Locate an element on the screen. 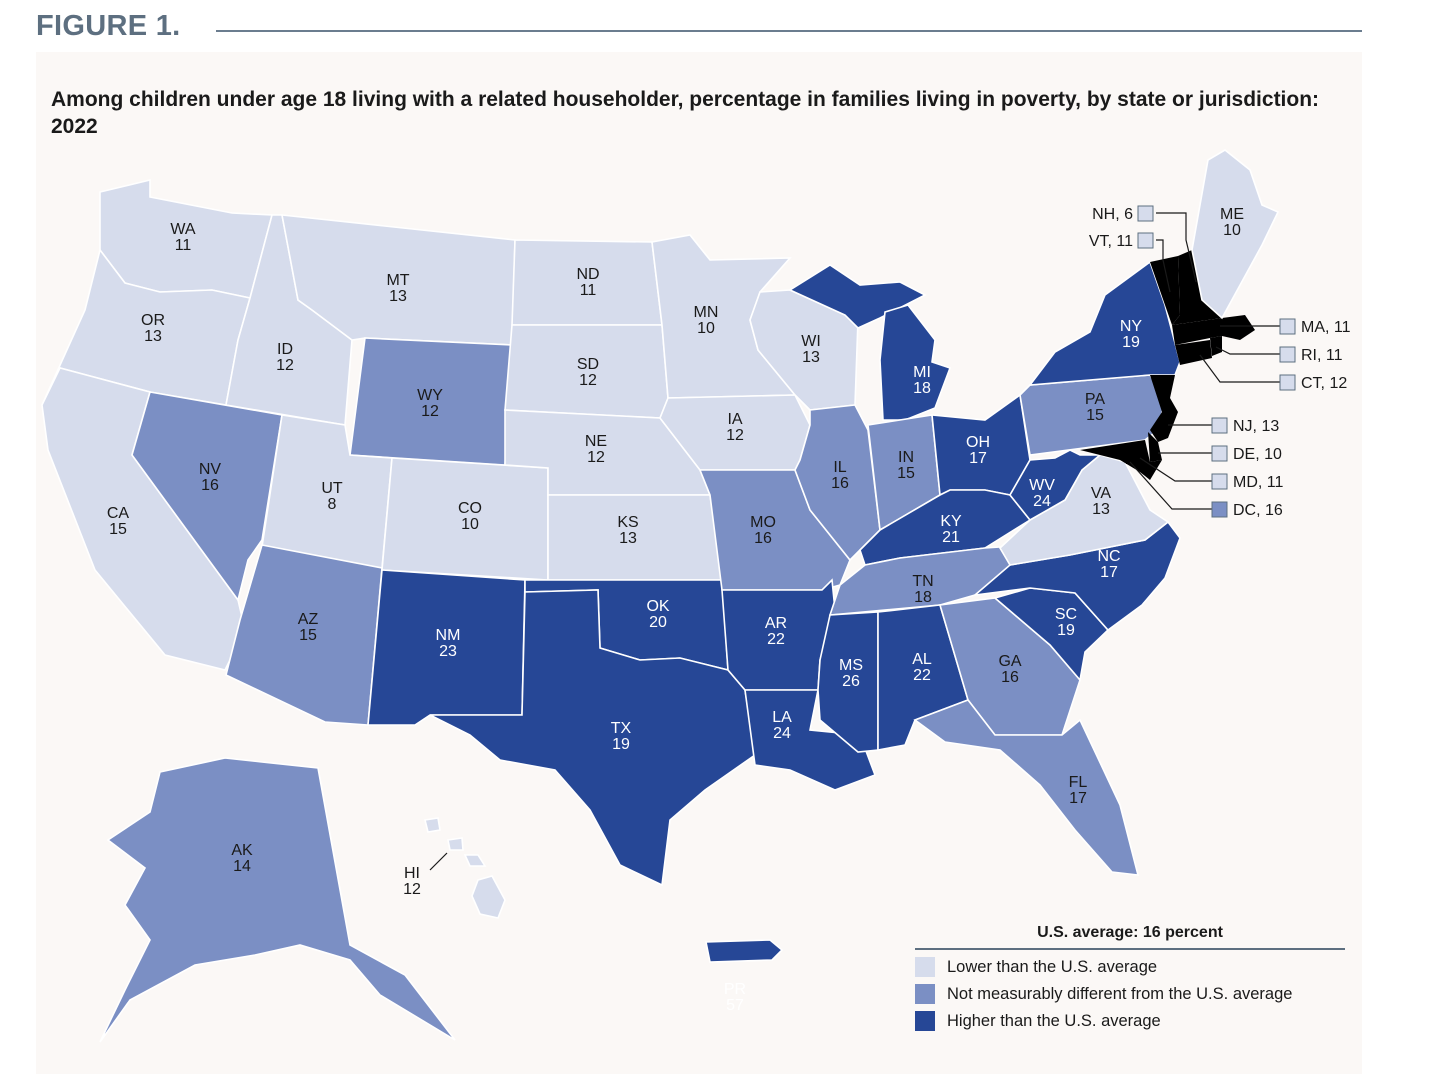  label-code-mn: MN is located at coordinates (706, 312).